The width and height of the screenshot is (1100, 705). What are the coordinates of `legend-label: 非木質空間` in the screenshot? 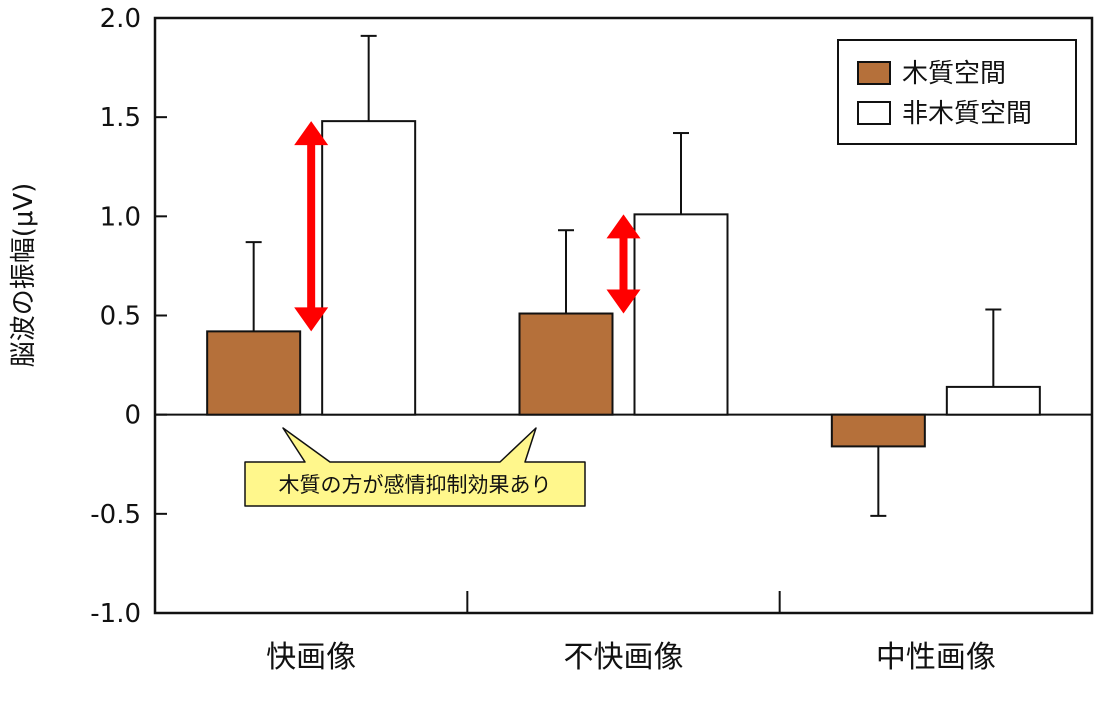 It's located at (967, 114).